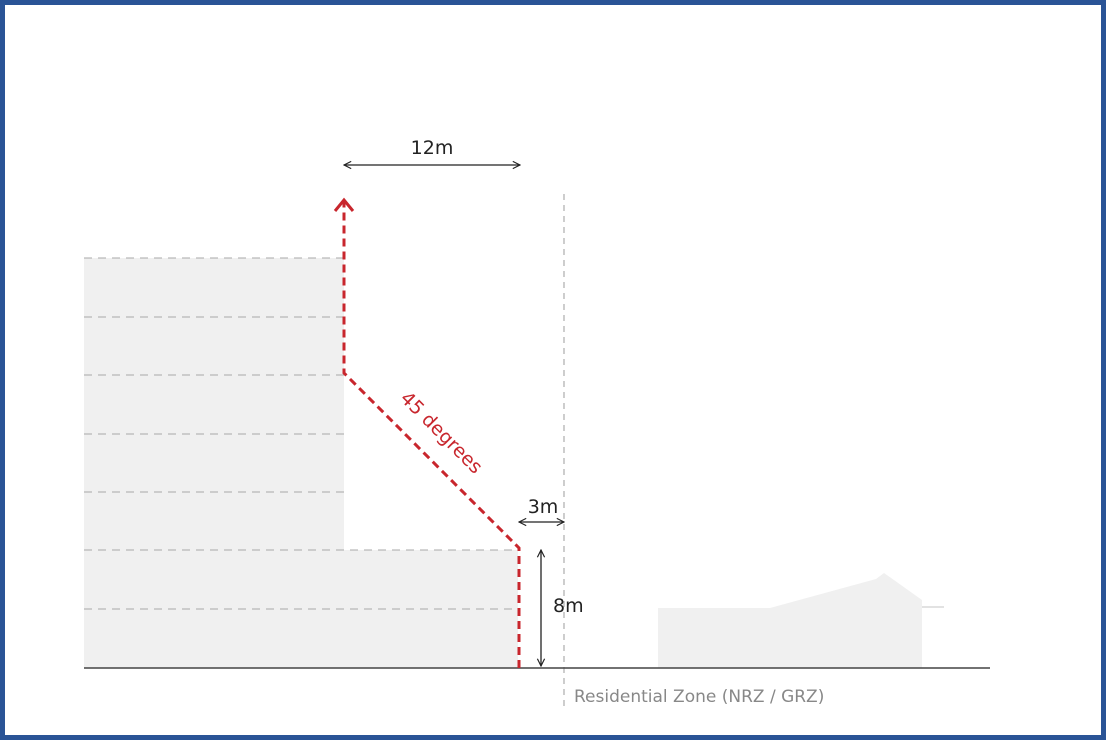  I want to click on envelope-arrowhead, so click(344, 204).